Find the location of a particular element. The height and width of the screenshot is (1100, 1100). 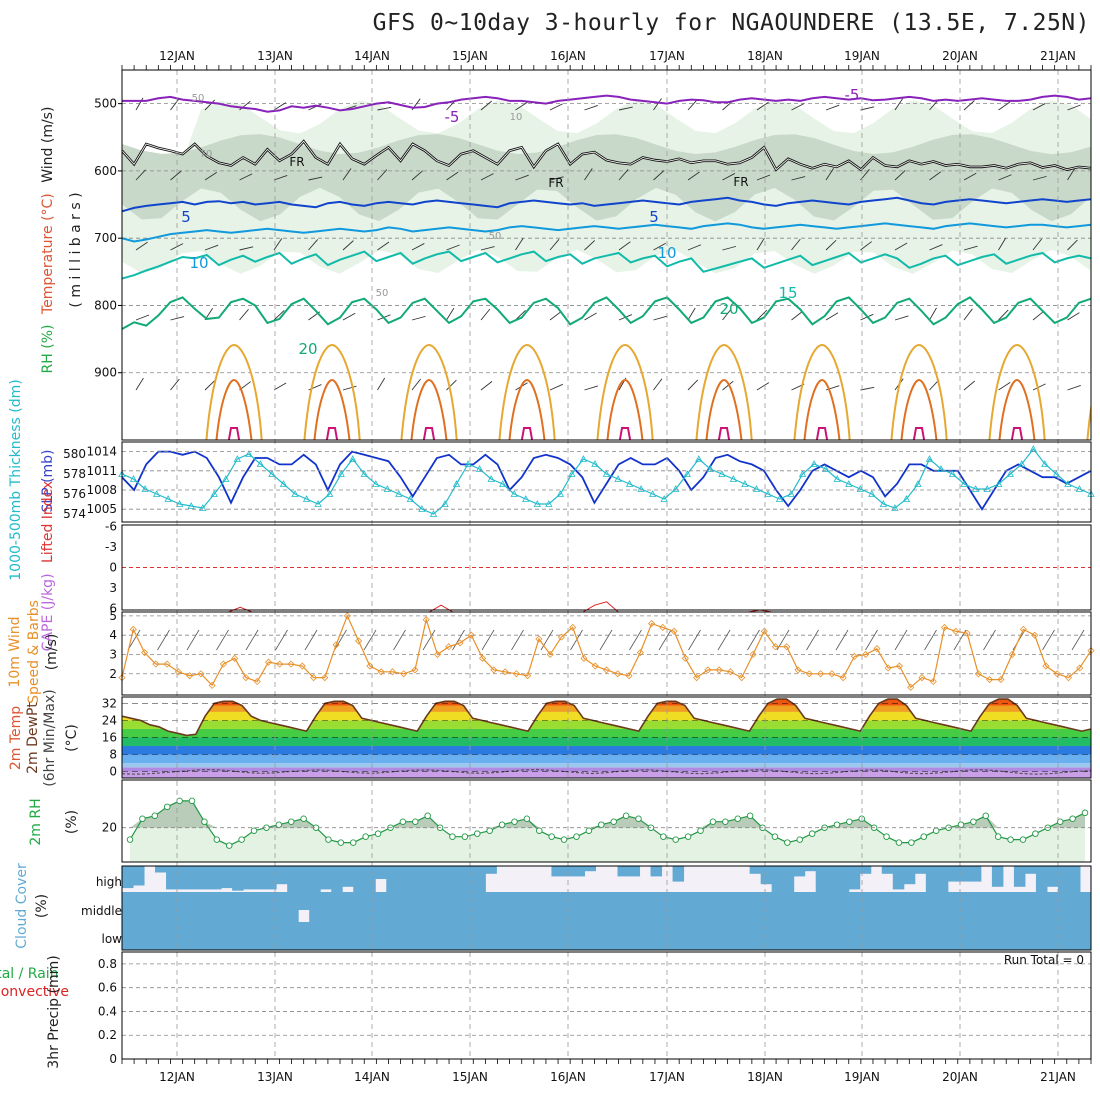

instability-panel is located at coordinates (606, 590).